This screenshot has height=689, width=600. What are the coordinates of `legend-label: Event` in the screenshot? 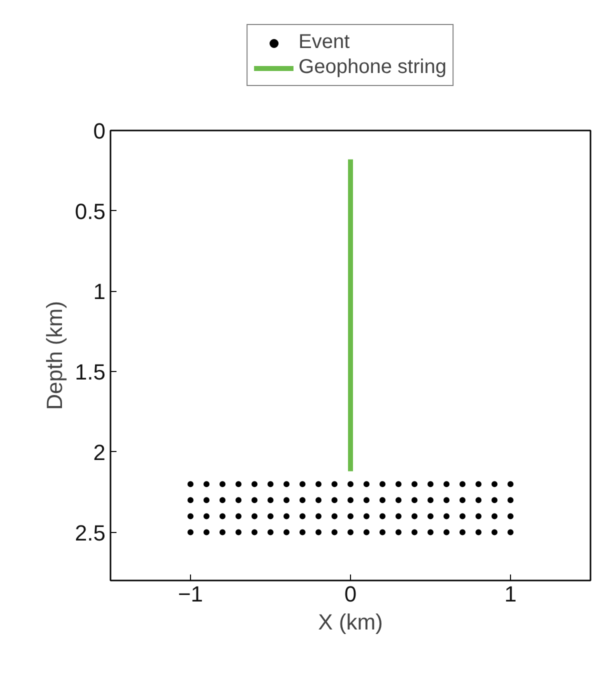 It's located at (324, 42).